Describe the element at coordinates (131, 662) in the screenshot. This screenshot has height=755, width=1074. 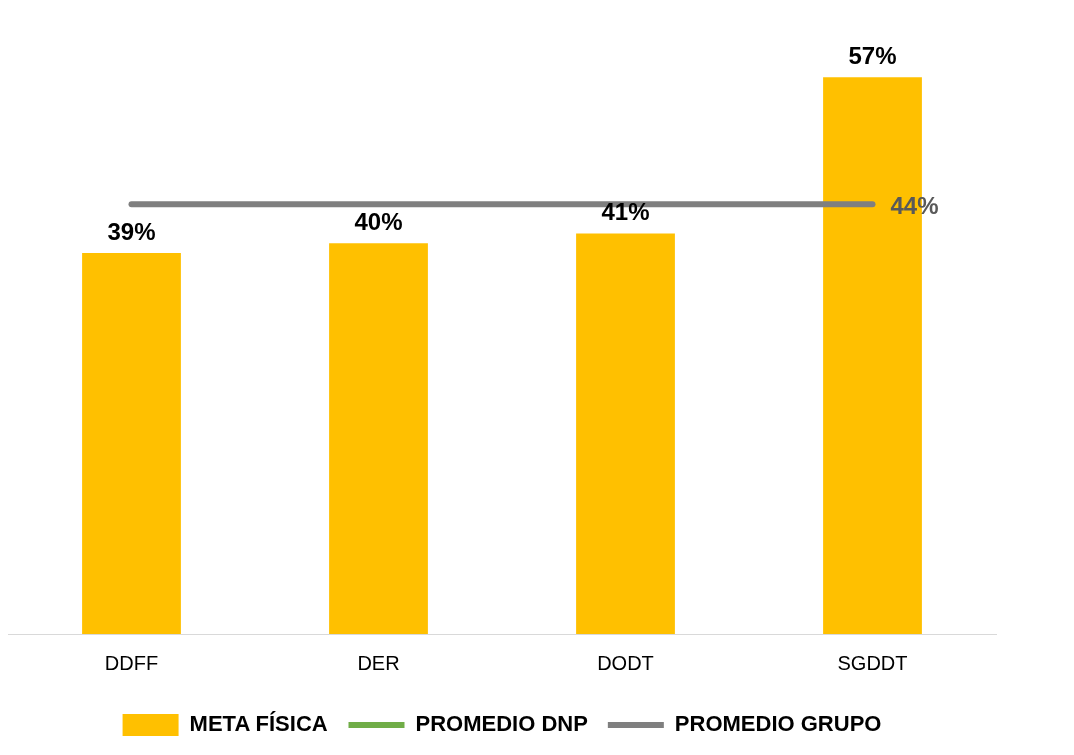
I see `x-tick-label: DDFF` at that location.